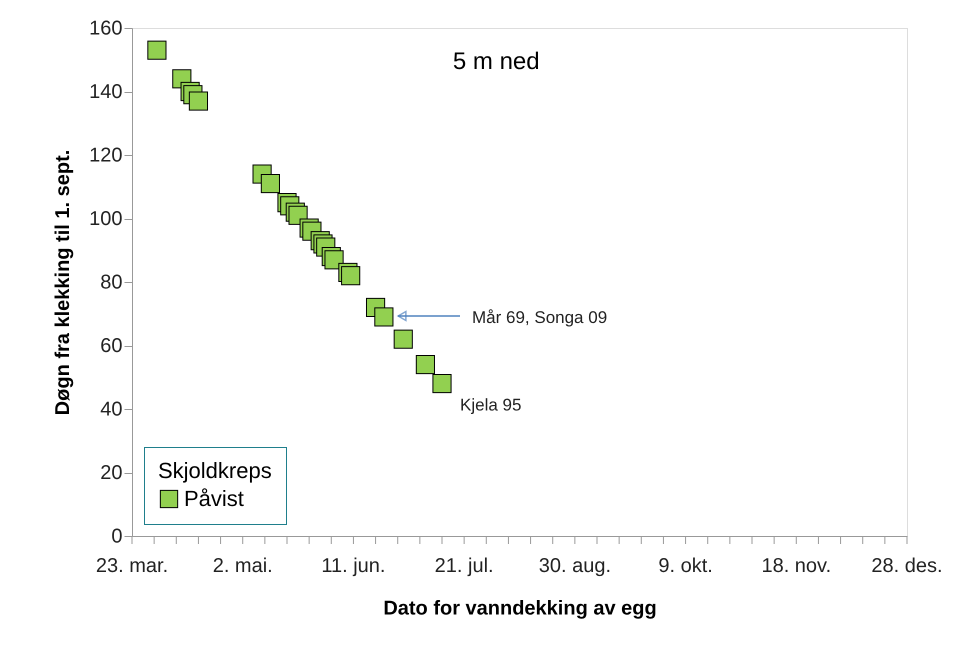 This screenshot has width=962, height=648. I want to click on x-tick-label: 30. aug., so click(575, 566).